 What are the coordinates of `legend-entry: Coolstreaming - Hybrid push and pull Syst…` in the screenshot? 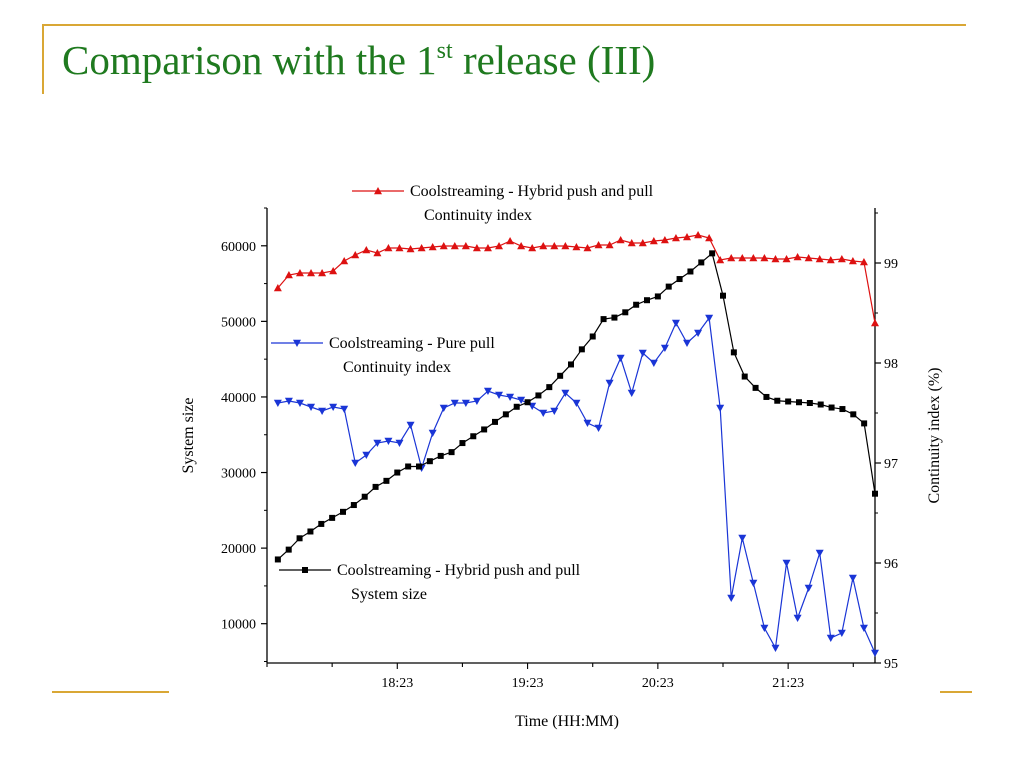 It's located at (430, 582).